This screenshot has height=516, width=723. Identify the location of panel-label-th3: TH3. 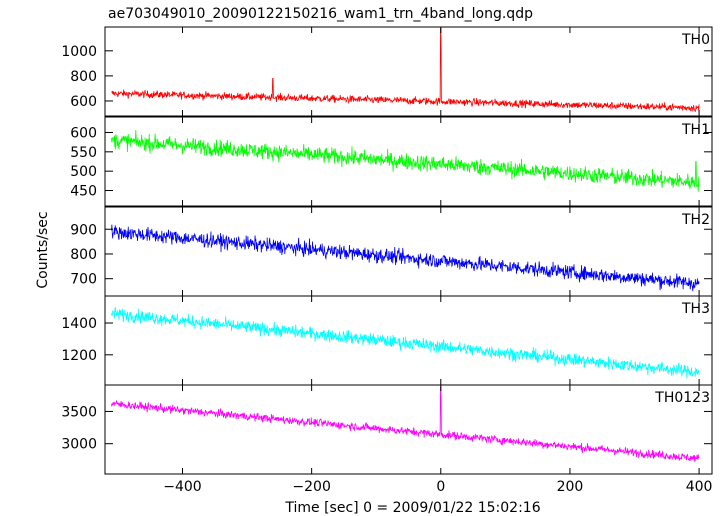
(695, 309).